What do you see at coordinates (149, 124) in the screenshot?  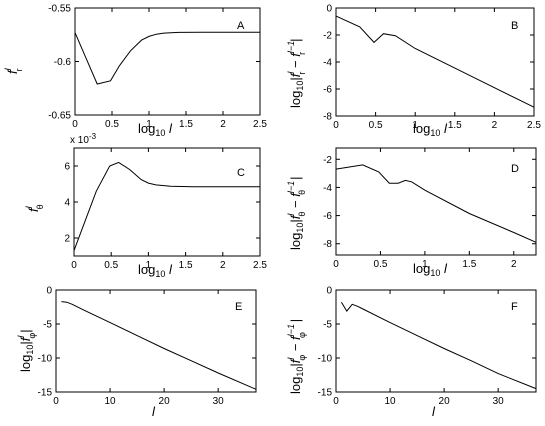 I see `panel-a-xtick-label: 1` at bounding box center [149, 124].